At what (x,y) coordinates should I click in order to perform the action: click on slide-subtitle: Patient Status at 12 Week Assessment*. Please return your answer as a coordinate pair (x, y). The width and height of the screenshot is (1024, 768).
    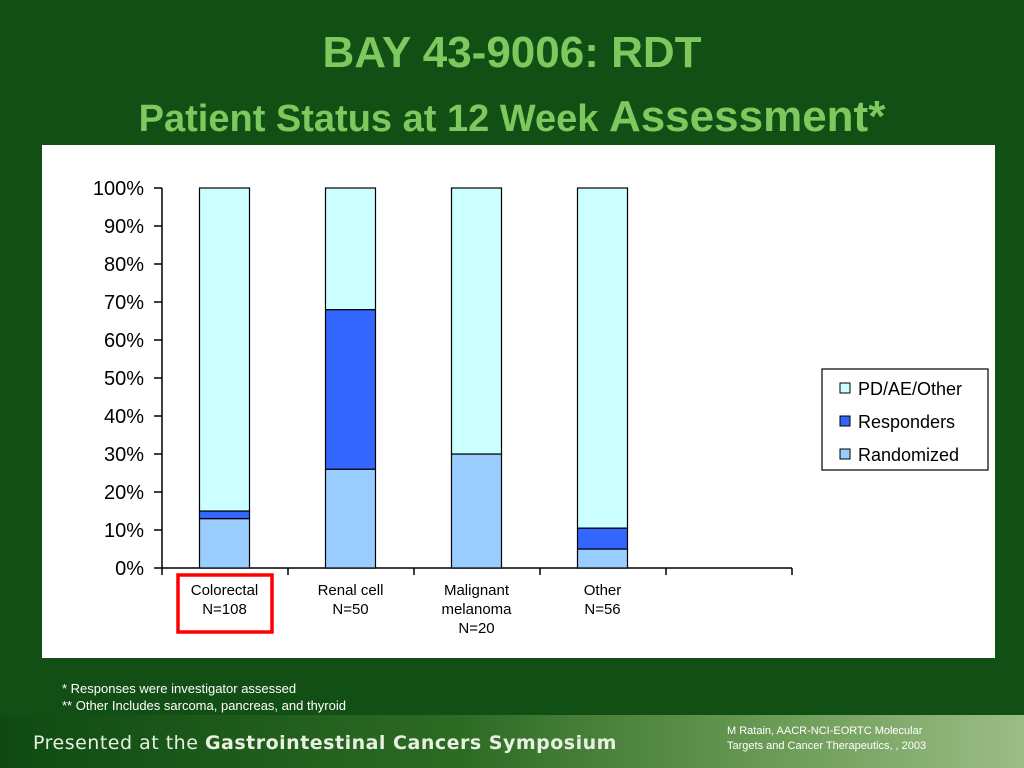
    Looking at the image, I should click on (512, 117).